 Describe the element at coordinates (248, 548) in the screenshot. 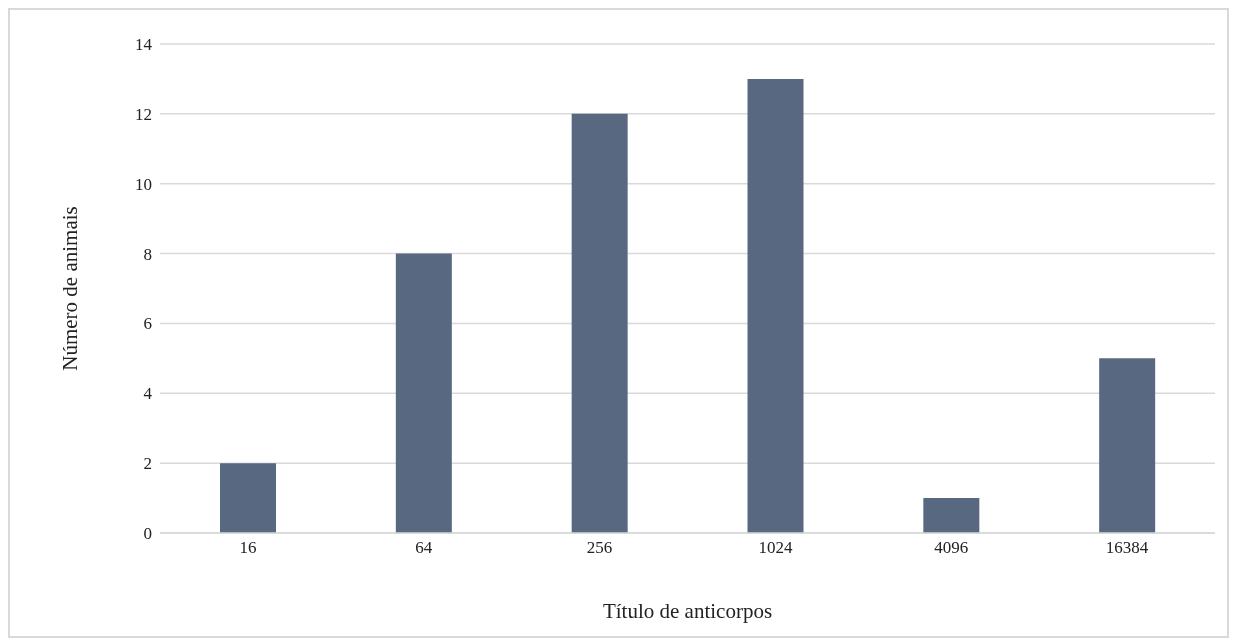

I see `x-tick-label: 16` at that location.